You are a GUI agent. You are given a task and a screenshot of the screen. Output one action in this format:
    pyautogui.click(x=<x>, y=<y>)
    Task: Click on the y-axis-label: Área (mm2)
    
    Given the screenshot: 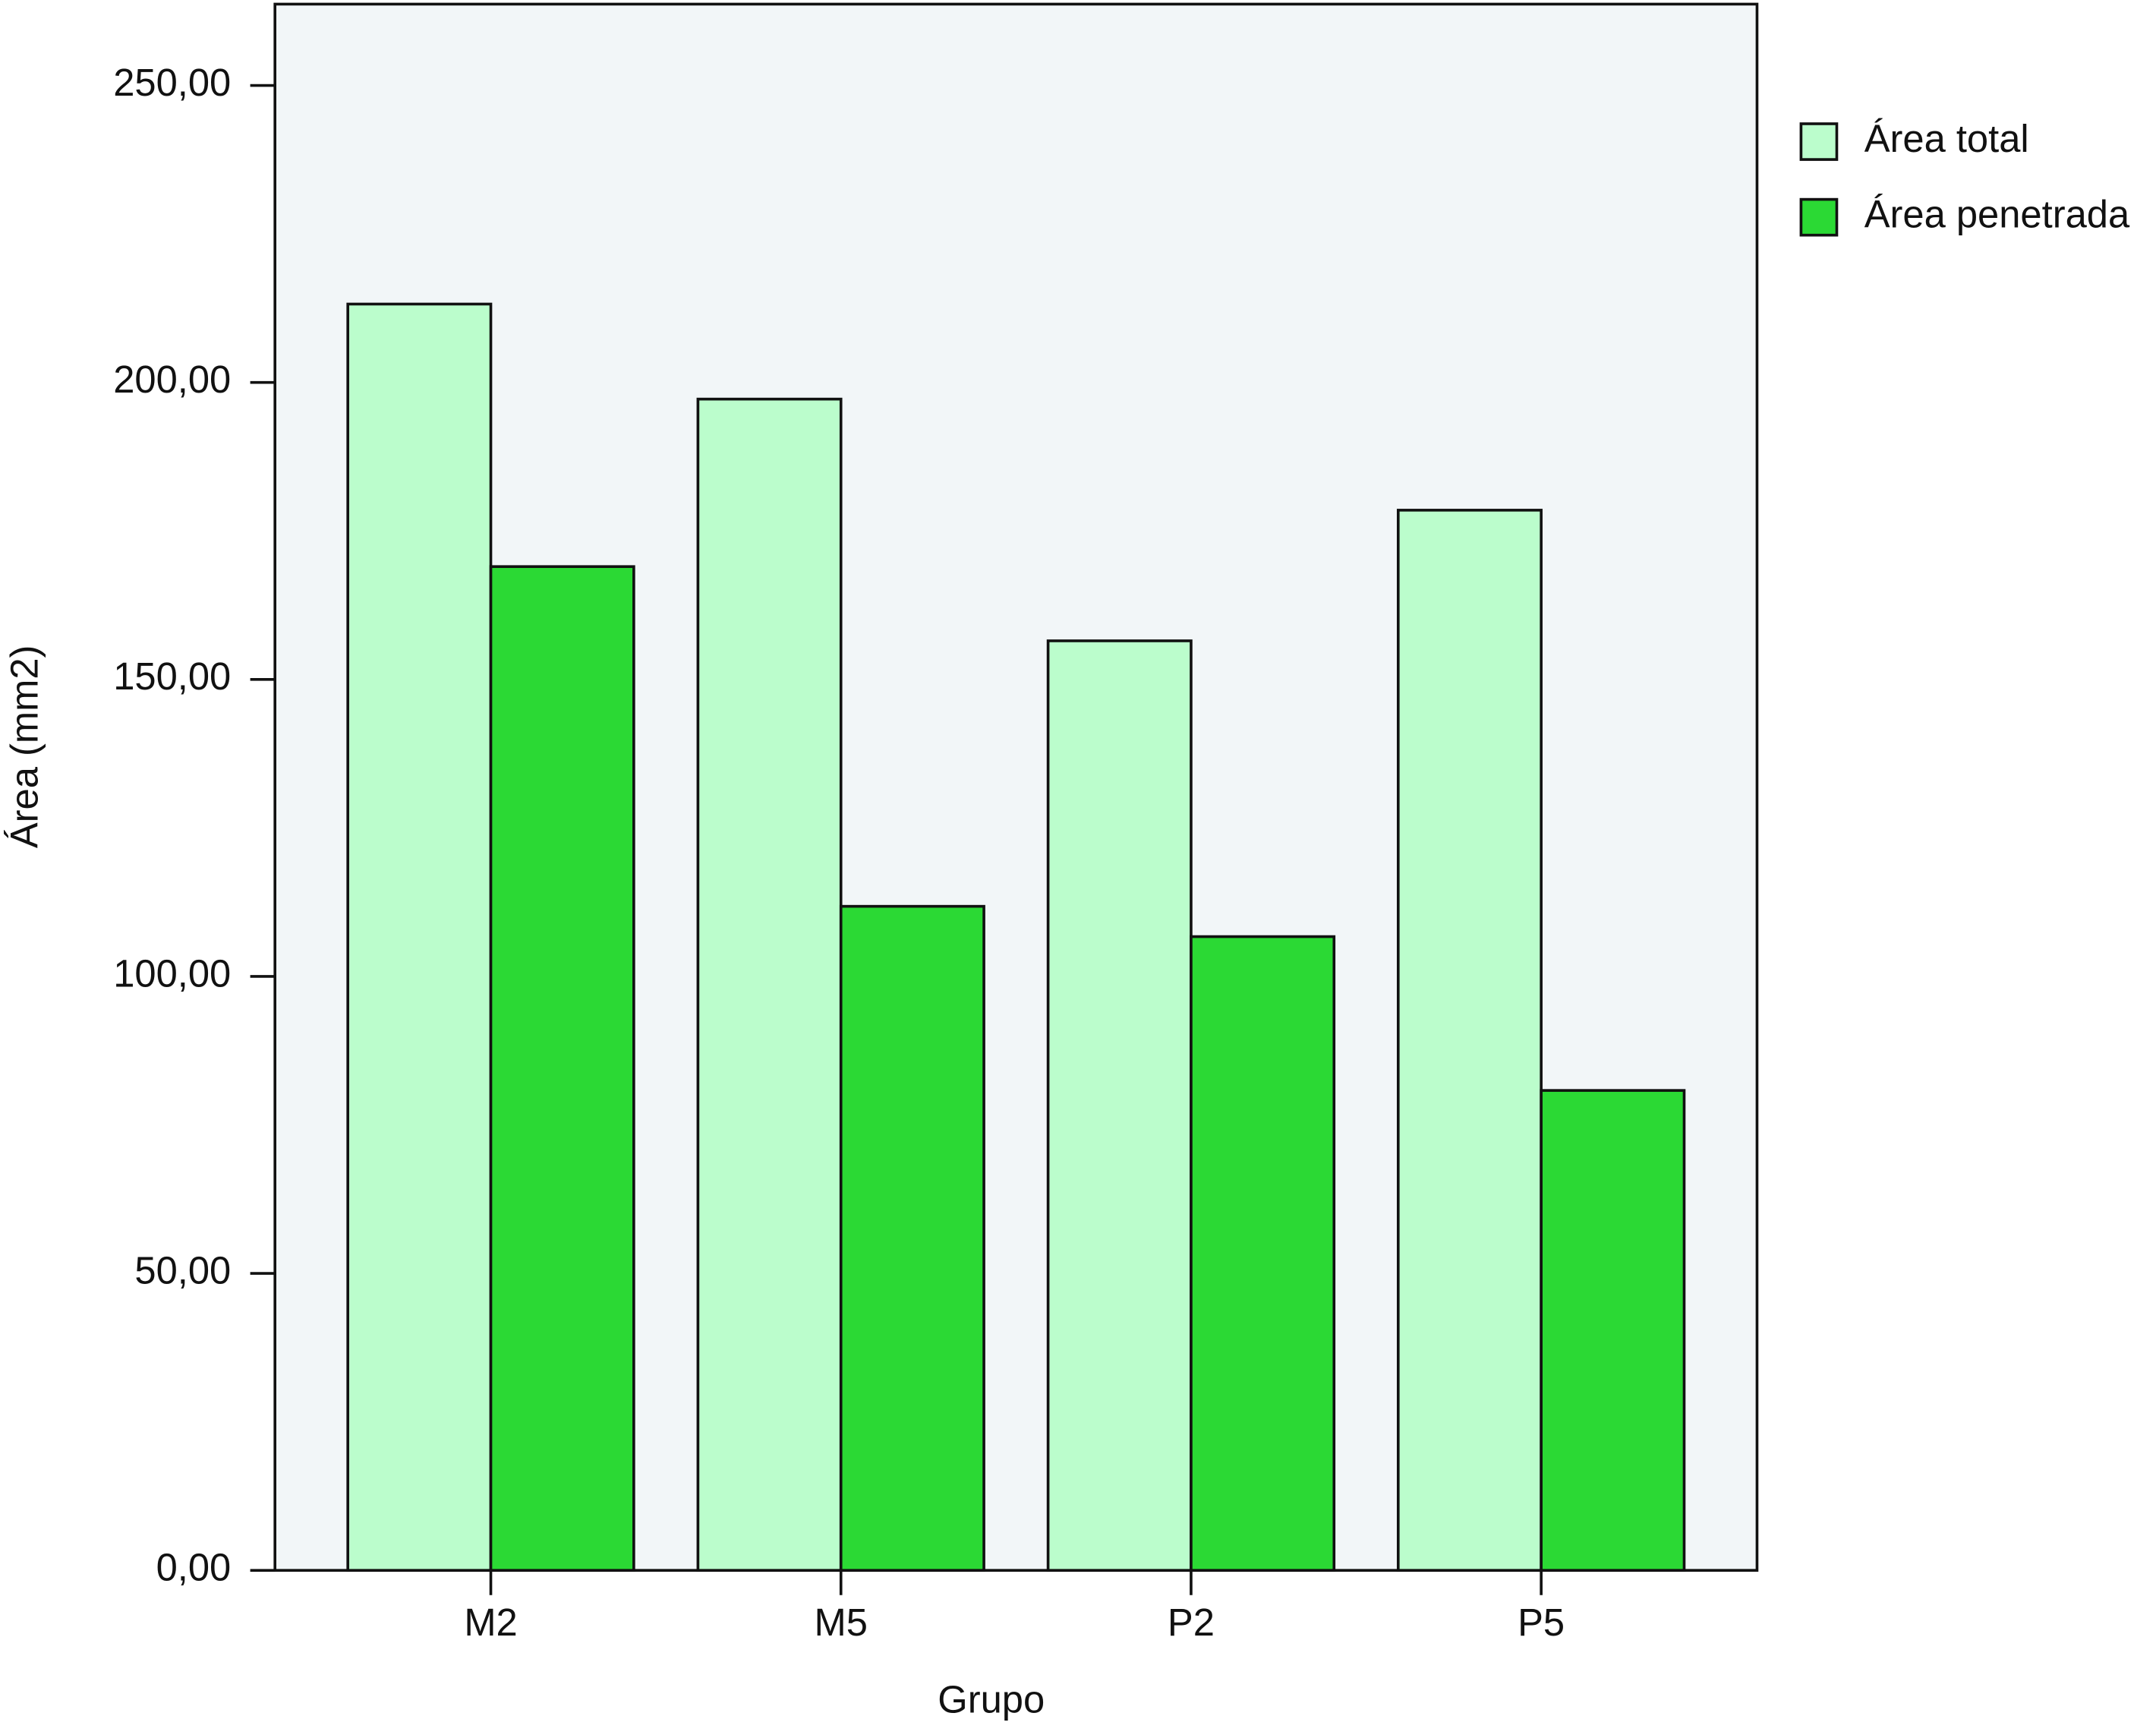 What is the action you would take?
    pyautogui.click(x=24, y=747)
    